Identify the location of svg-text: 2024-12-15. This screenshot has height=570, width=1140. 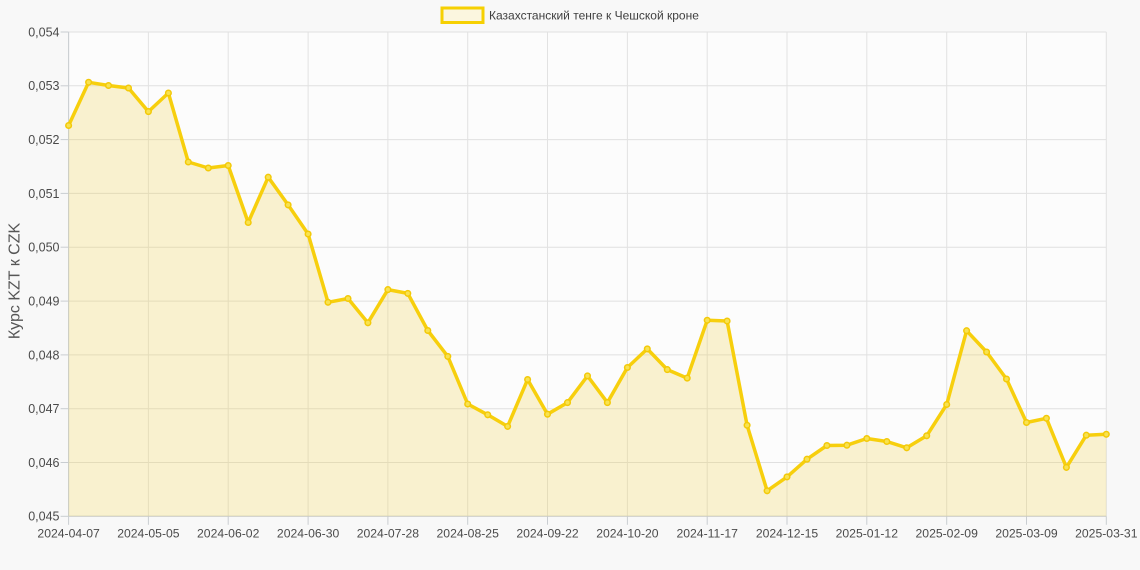
(787, 534).